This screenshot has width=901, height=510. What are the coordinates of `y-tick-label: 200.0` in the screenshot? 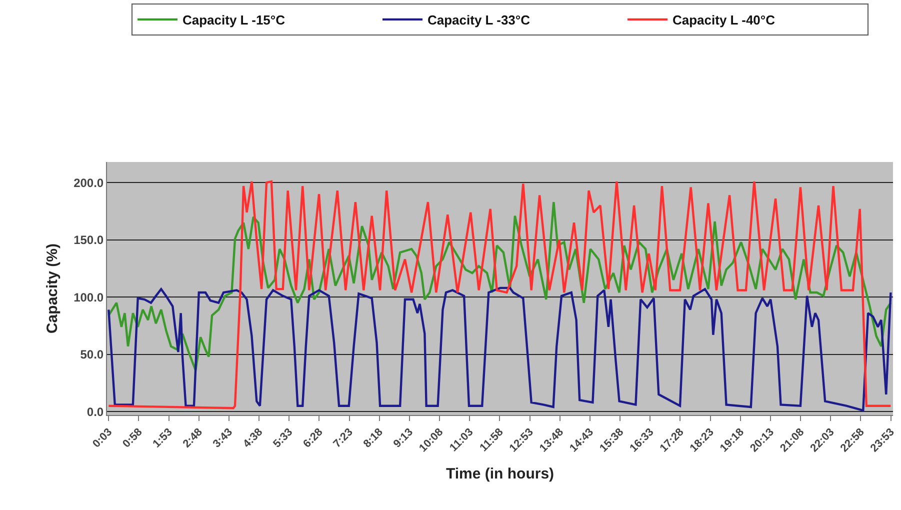 It's located at (89, 183).